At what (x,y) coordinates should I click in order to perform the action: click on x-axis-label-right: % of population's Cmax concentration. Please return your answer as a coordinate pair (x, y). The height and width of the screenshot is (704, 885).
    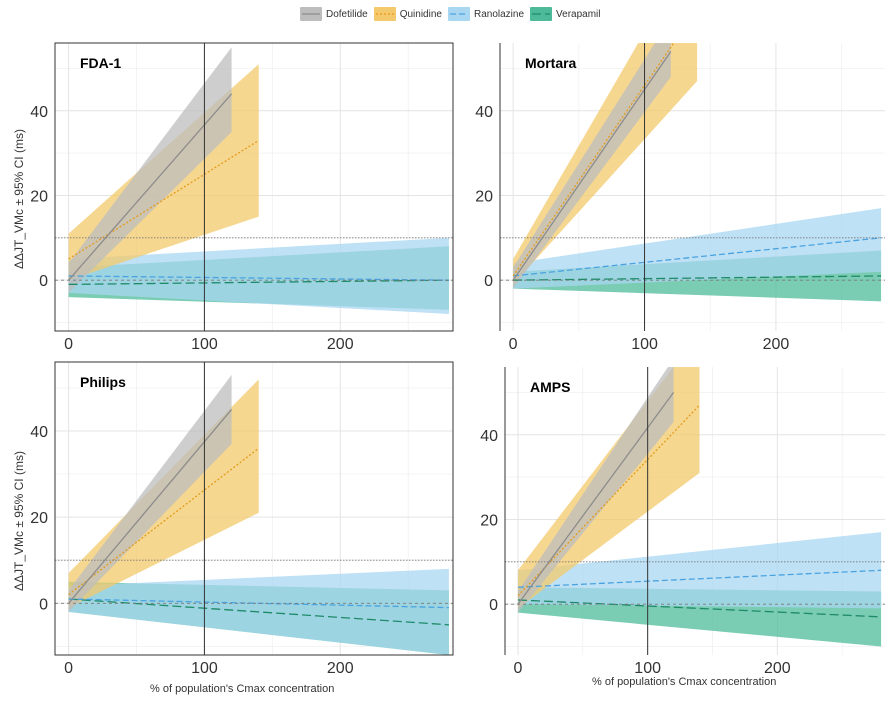
    Looking at the image, I should click on (684, 682).